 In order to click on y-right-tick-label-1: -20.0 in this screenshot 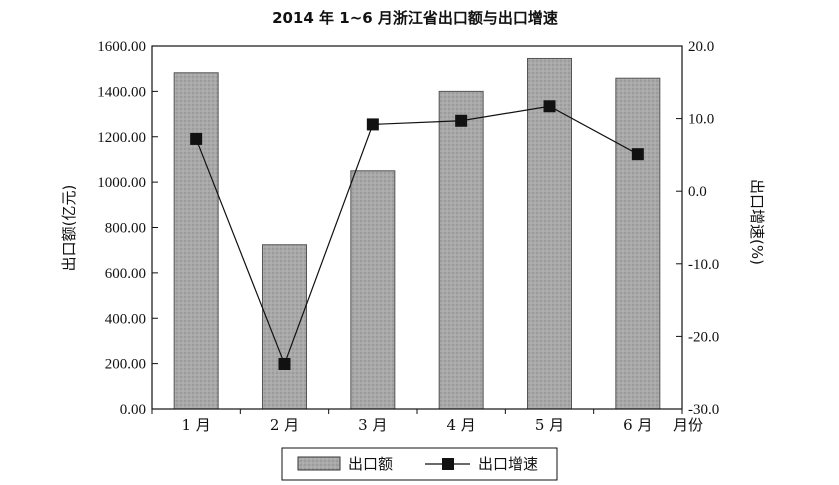, I will do `click(703, 337)`.